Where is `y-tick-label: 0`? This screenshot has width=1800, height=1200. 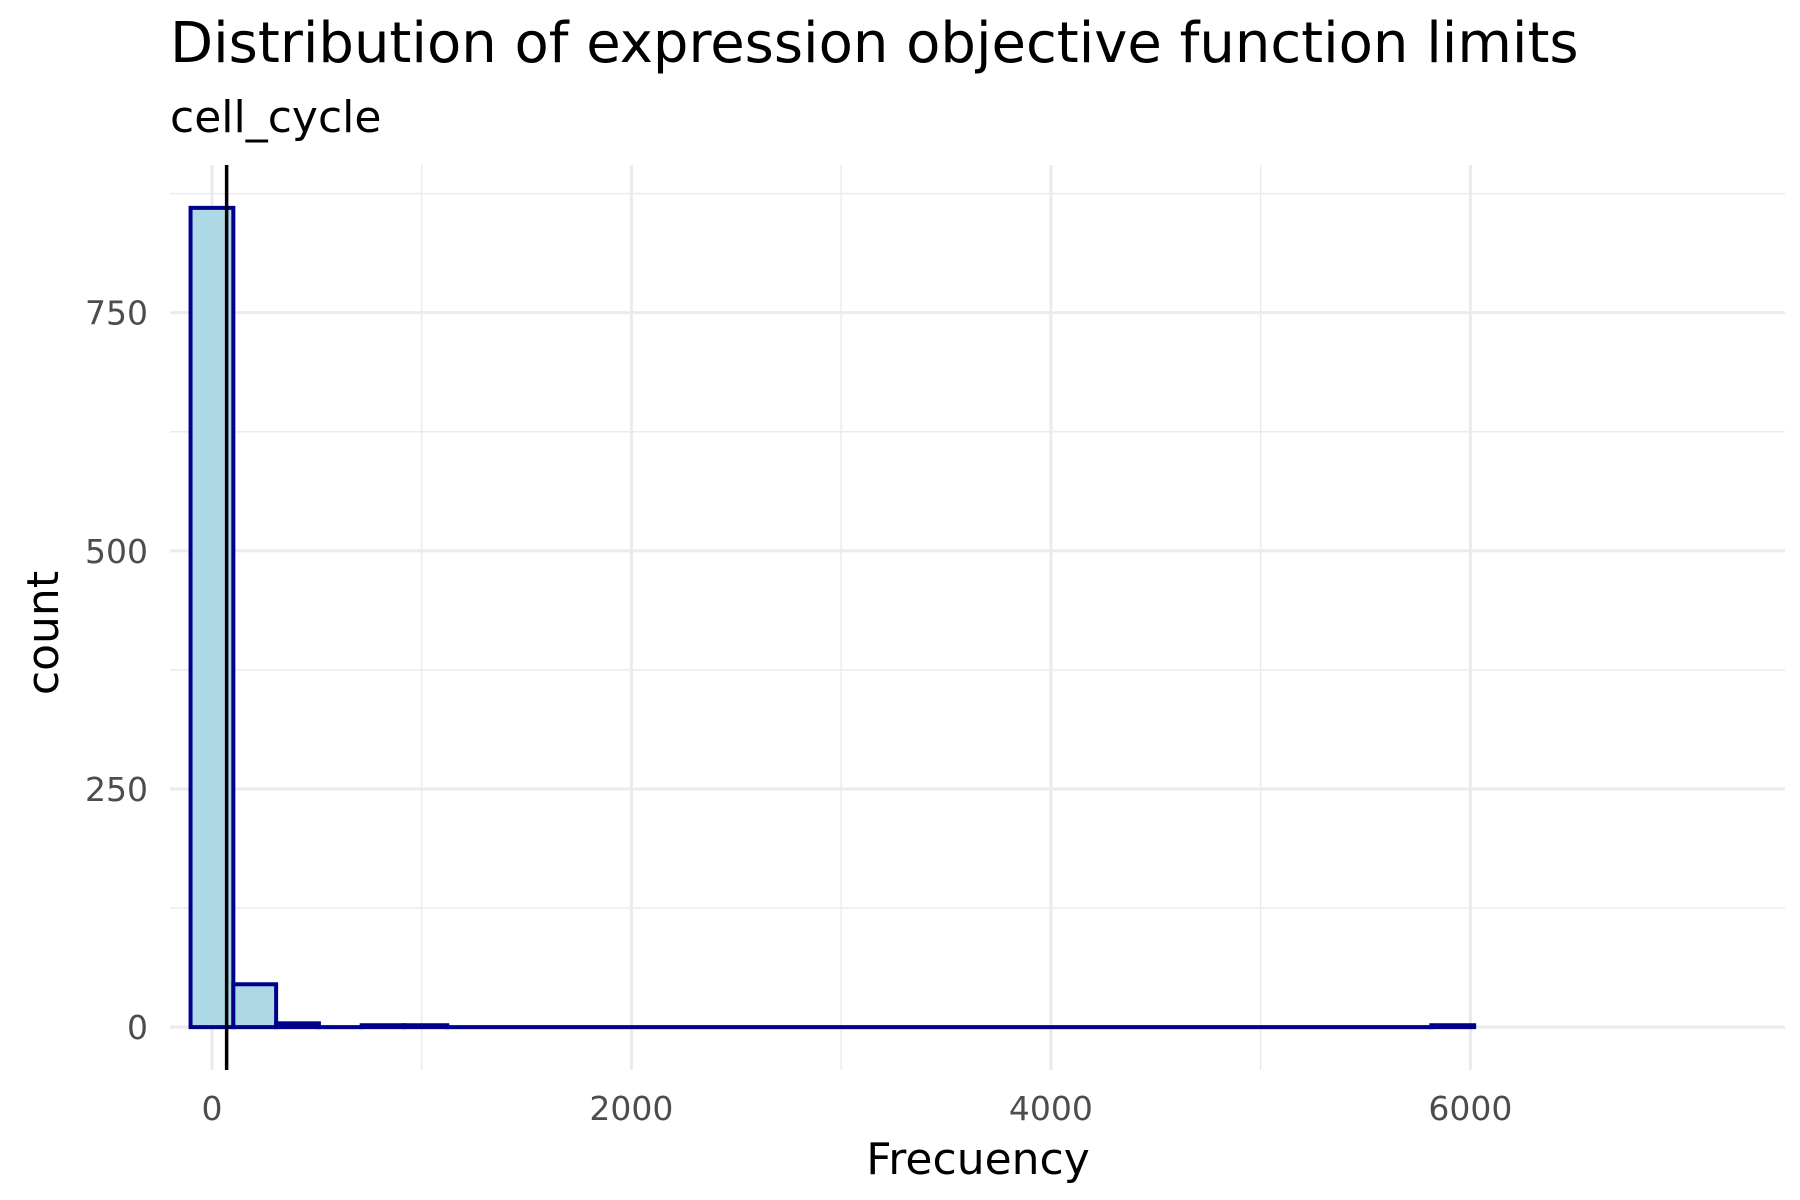 y-tick-label: 0 is located at coordinates (137, 1027).